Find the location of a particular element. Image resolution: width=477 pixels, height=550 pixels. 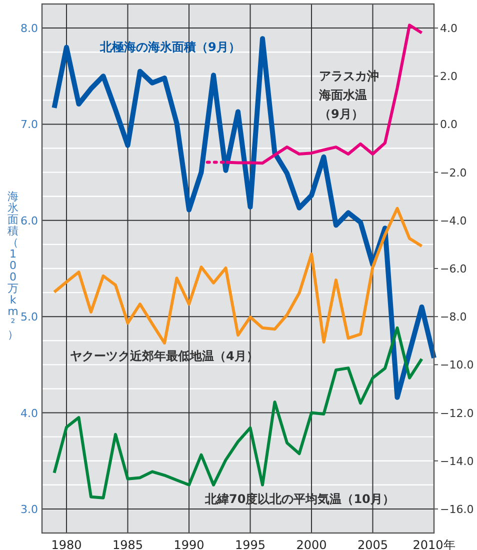

y2-tick-label: 2.0 is located at coordinates (449, 77).